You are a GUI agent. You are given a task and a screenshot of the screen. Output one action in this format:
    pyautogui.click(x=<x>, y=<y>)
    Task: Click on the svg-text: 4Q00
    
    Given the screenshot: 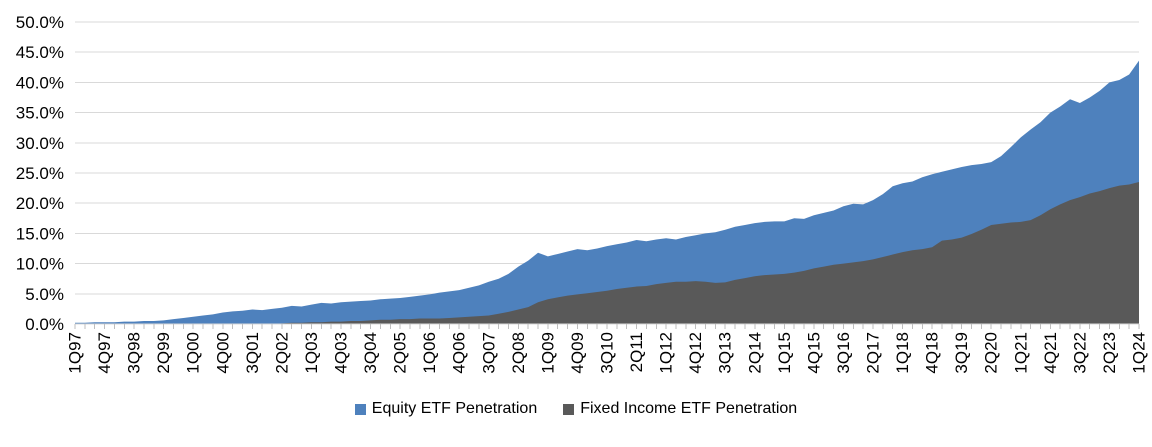 What is the action you would take?
    pyautogui.click(x=222, y=353)
    